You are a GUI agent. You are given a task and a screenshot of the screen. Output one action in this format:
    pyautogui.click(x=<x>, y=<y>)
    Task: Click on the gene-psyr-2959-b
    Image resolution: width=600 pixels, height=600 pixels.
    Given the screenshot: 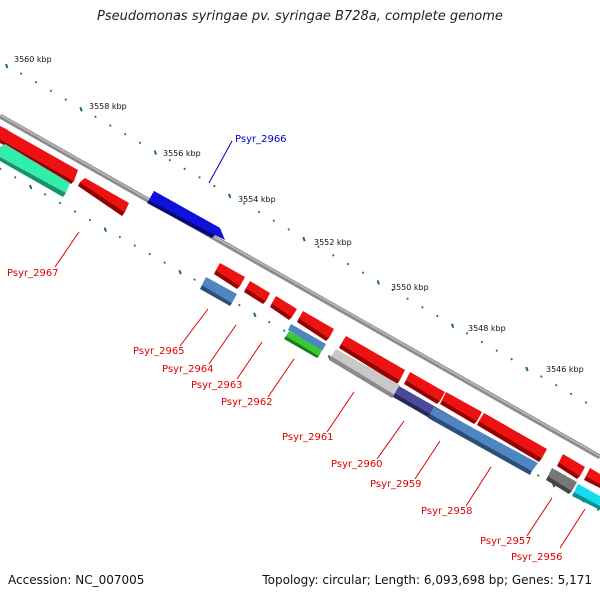 What is the action you would take?
    pyautogui.click(x=483, y=441)
    